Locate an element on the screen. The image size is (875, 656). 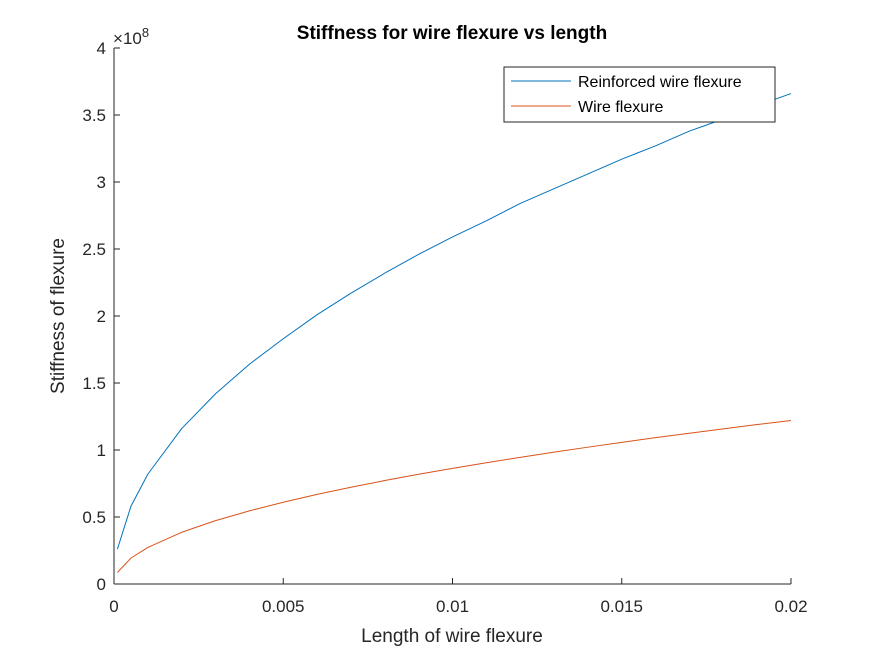
y-tick-label: 2 is located at coordinates (101, 316).